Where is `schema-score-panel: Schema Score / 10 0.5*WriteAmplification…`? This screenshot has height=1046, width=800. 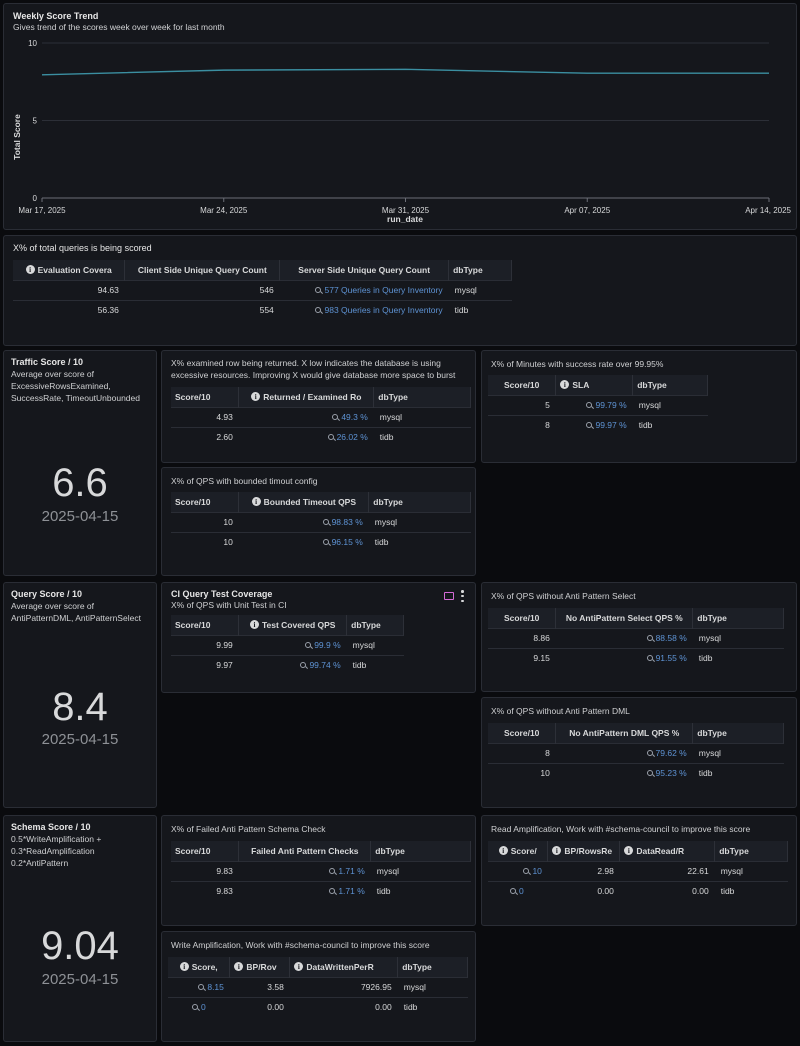
schema-score-panel: Schema Score / 10 0.5*WriteAmplification… is located at coordinates (80, 928).